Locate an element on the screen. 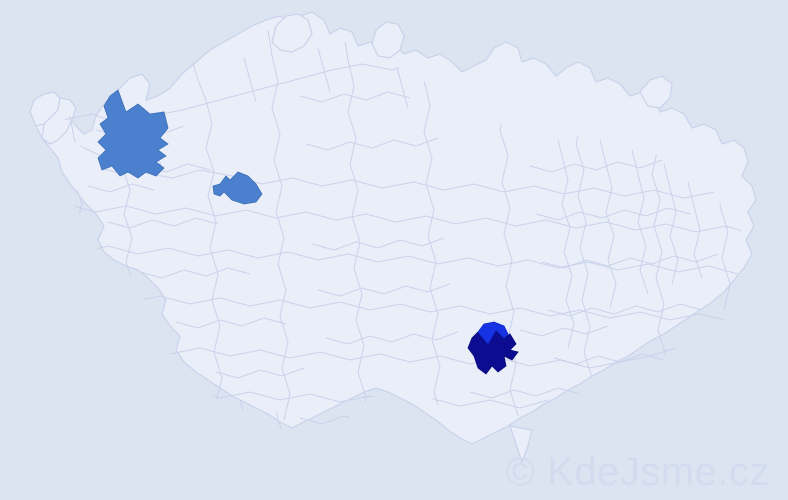 Image resolution: width=788 pixels, height=500 pixels. watermark: © KdeJsme.cz is located at coordinates (638, 472).